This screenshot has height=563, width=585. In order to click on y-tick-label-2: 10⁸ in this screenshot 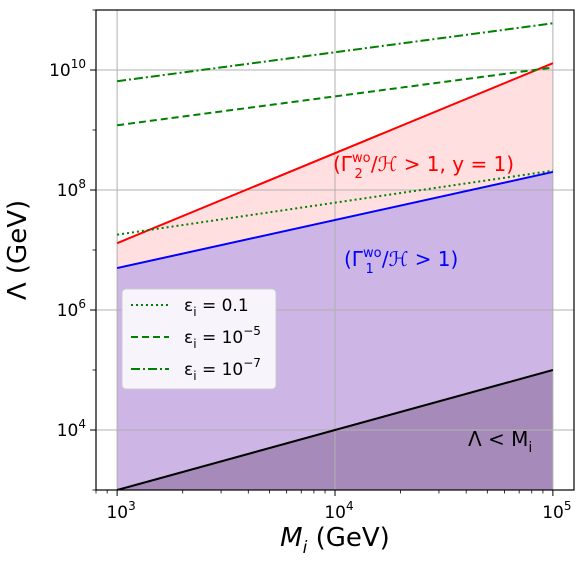, I will do `click(71, 189)`.